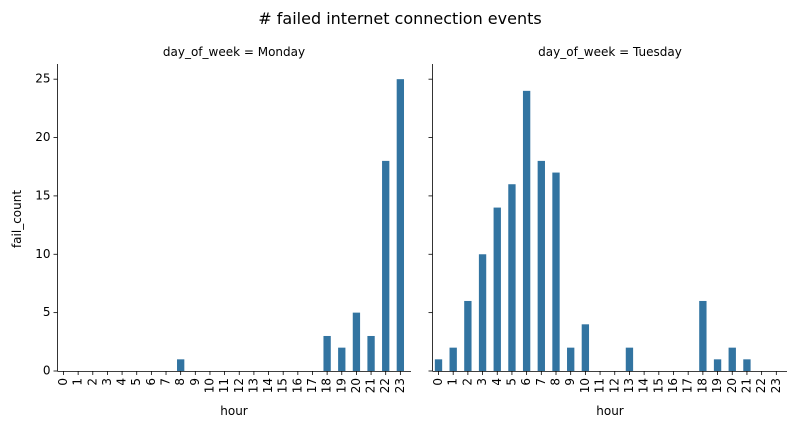 Image resolution: width=808 pixels, height=428 pixels. What do you see at coordinates (399, 18) in the screenshot?
I see `chart-suptitle: # failed internet connection events` at bounding box center [399, 18].